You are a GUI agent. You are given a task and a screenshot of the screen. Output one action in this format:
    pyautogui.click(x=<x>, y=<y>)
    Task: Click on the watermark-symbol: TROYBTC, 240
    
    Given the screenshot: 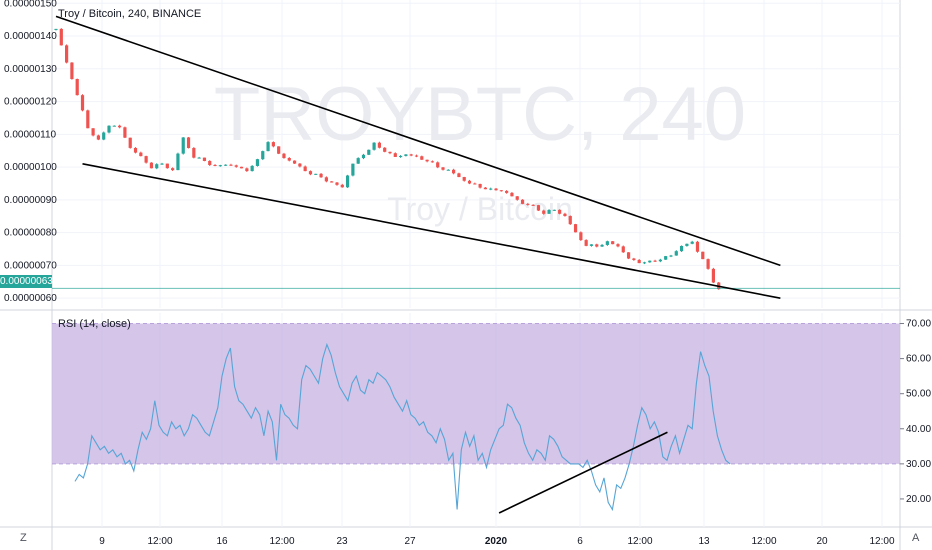 What is the action you would take?
    pyautogui.click(x=480, y=114)
    